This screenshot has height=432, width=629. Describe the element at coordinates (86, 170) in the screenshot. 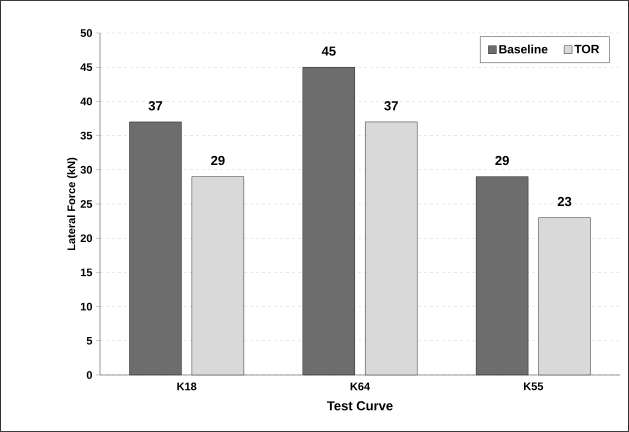

I see `y-tick-label: 30` at that location.